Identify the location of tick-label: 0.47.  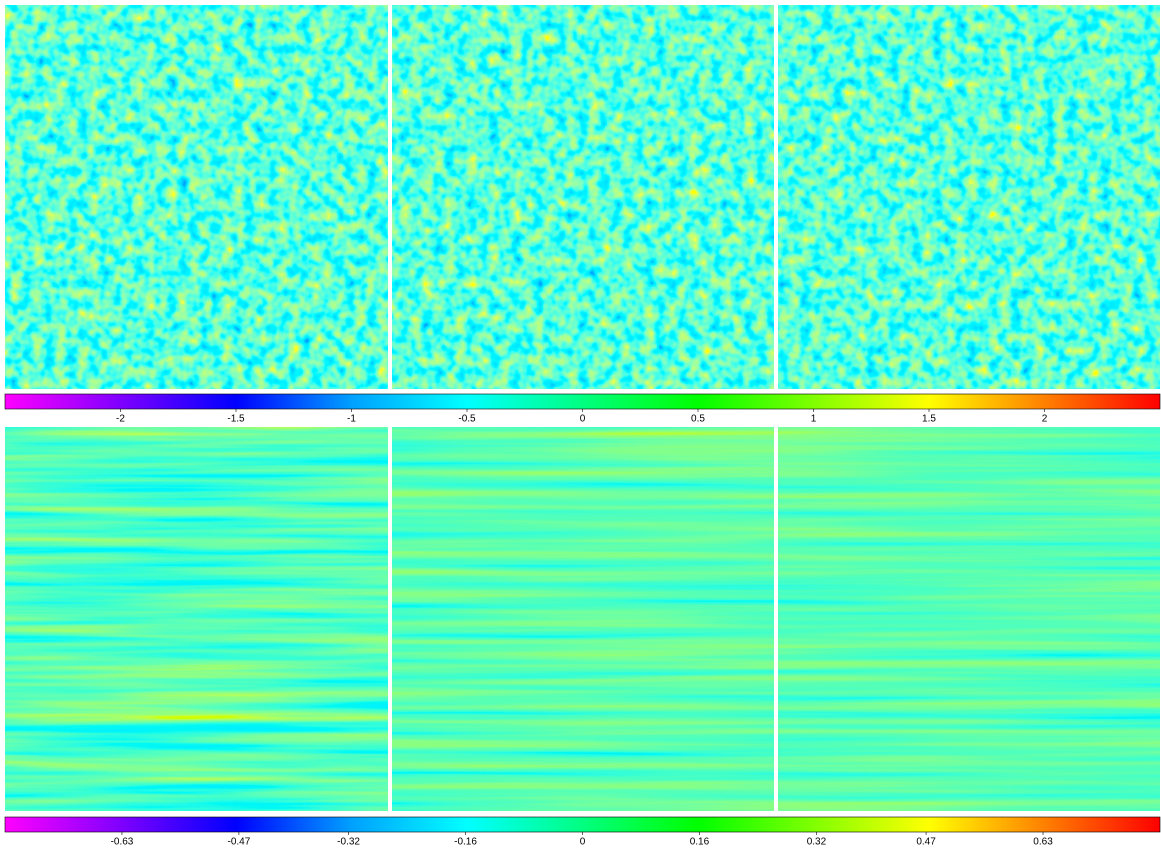
(926, 842).